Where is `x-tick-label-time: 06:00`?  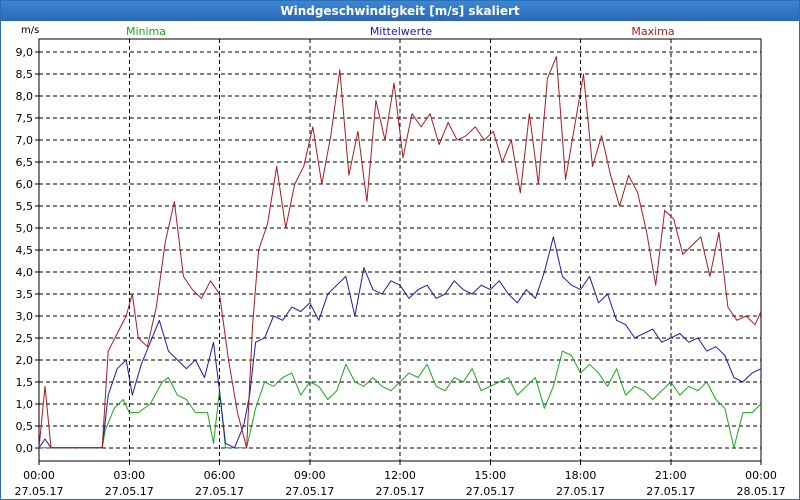
x-tick-label-time: 06:00 is located at coordinates (220, 475).